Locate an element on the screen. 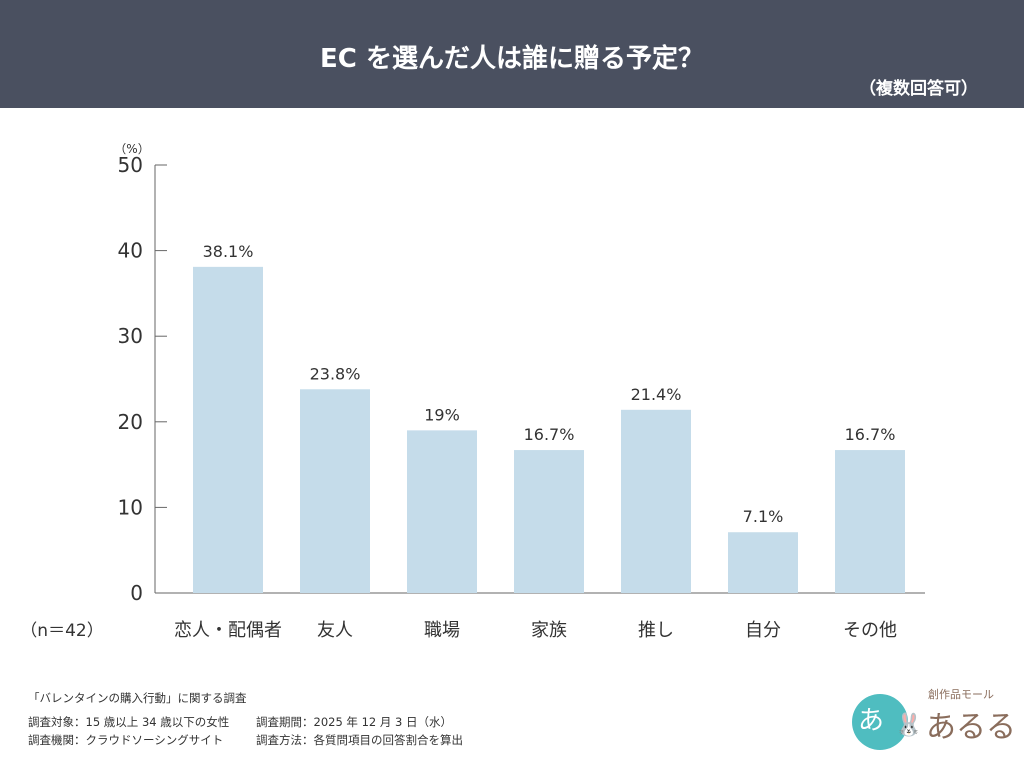 Image resolution: width=1024 pixels, height=768 pixels. survey-agency: 調査機関：クラウドソーシングサイト is located at coordinates (126, 740).